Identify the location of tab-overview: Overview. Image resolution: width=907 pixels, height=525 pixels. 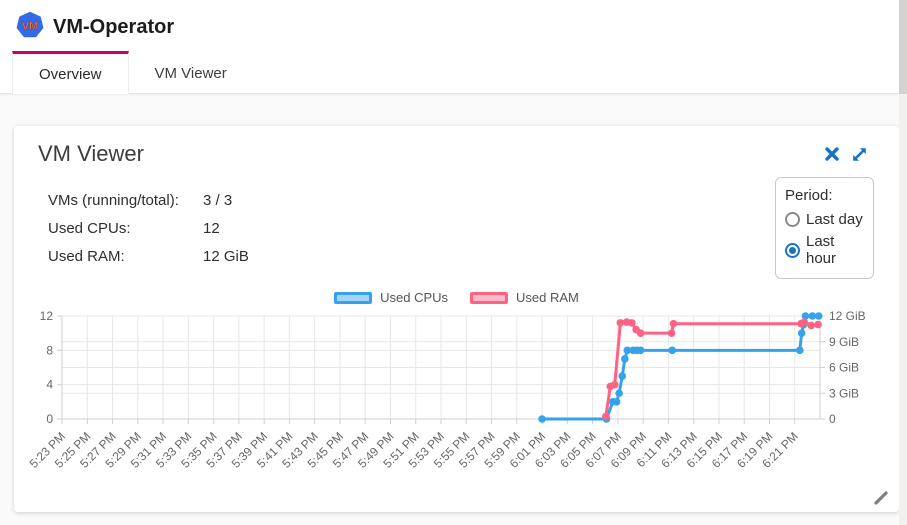
(70, 72).